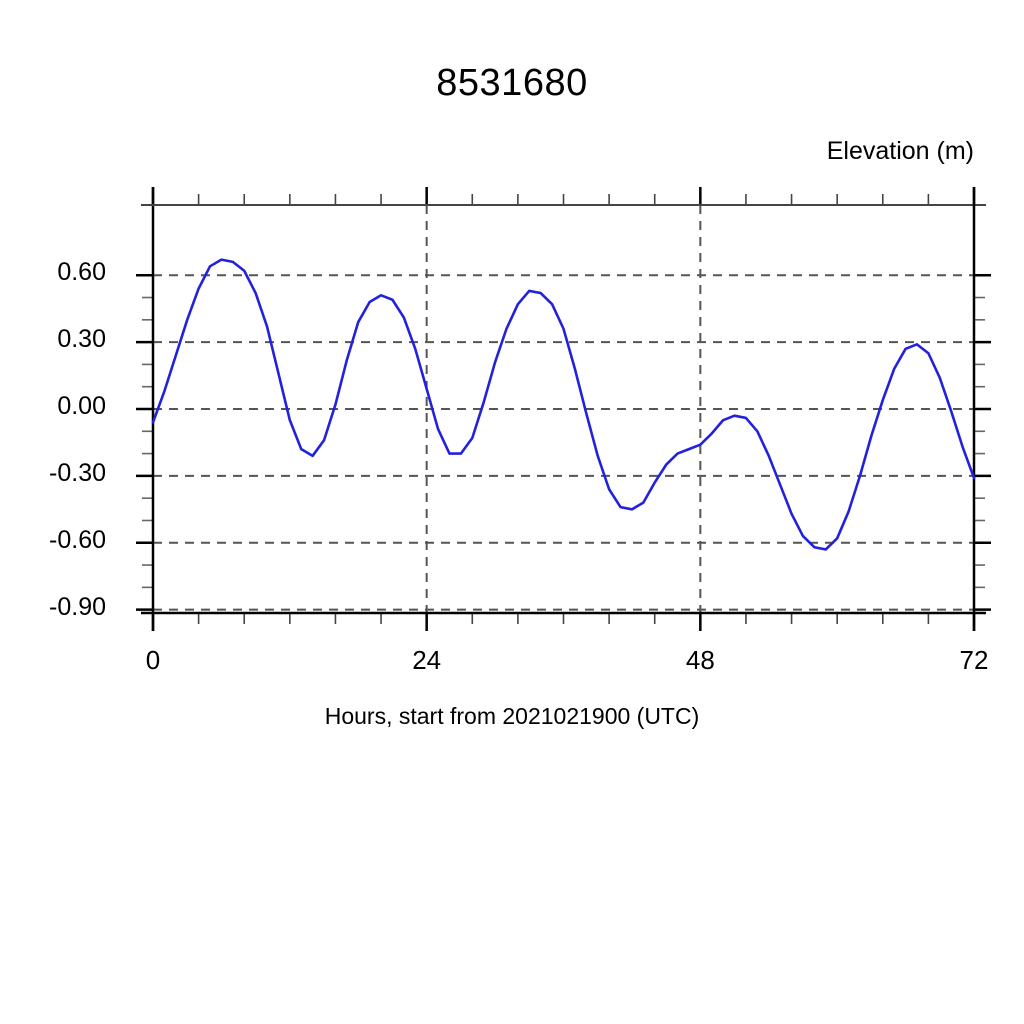 The height and width of the screenshot is (1024, 1024). What do you see at coordinates (512, 83) in the screenshot?
I see `page-title: 8531680` at bounding box center [512, 83].